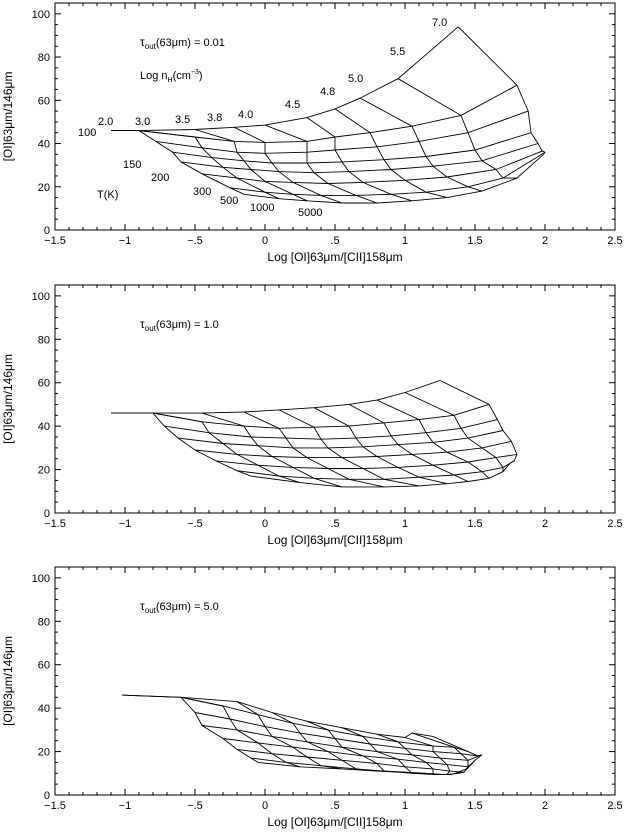 This screenshot has width=624, height=837. What do you see at coordinates (262, 208) in the screenshot?
I see `temperature-label: 1000` at bounding box center [262, 208].